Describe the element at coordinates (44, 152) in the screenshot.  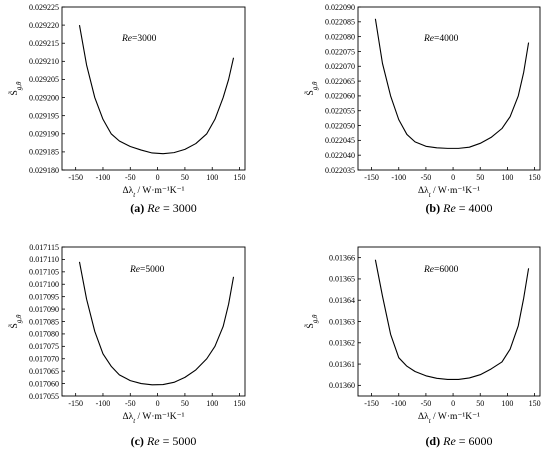
I see `y-tick-label: 0.029185` at that location.